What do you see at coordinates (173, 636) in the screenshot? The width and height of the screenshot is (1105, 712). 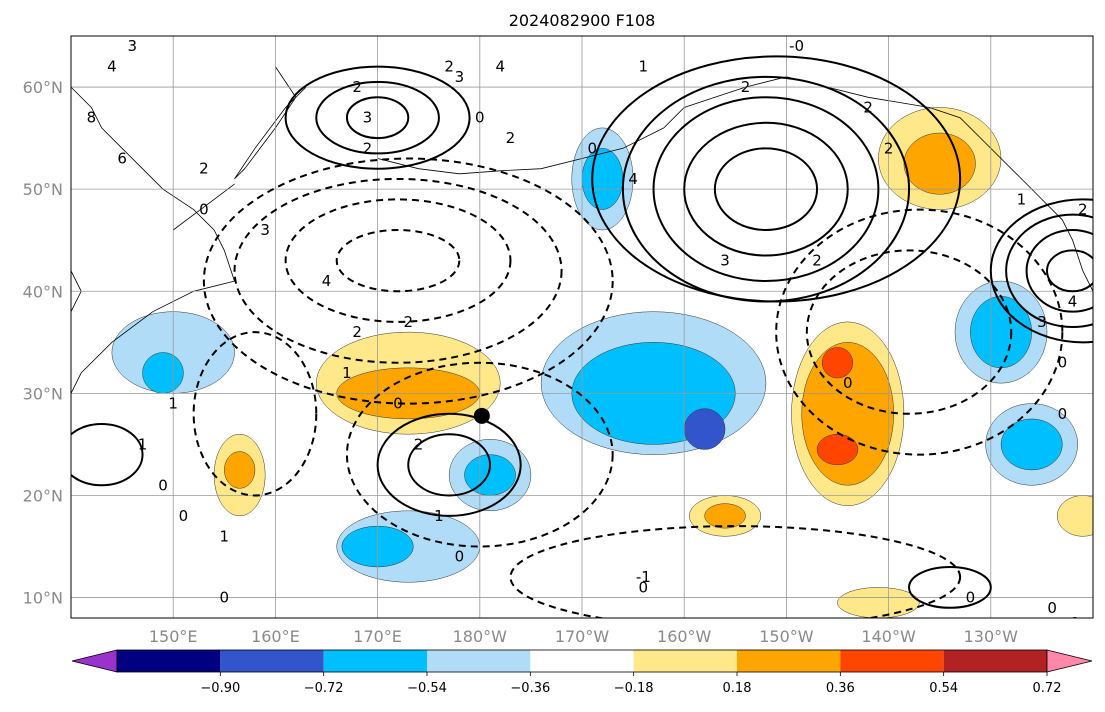 I see `lon-label: 150°E` at bounding box center [173, 636].